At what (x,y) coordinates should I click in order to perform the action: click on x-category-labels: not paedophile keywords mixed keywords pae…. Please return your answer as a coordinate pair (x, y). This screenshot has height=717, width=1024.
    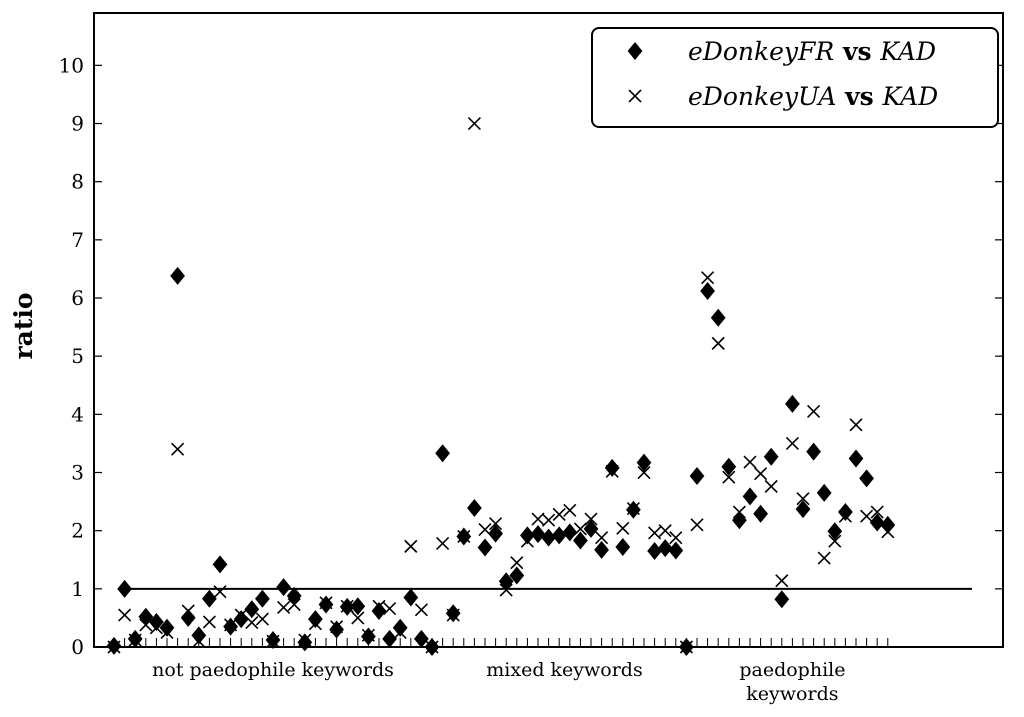
    Looking at the image, I should click on (498, 682).